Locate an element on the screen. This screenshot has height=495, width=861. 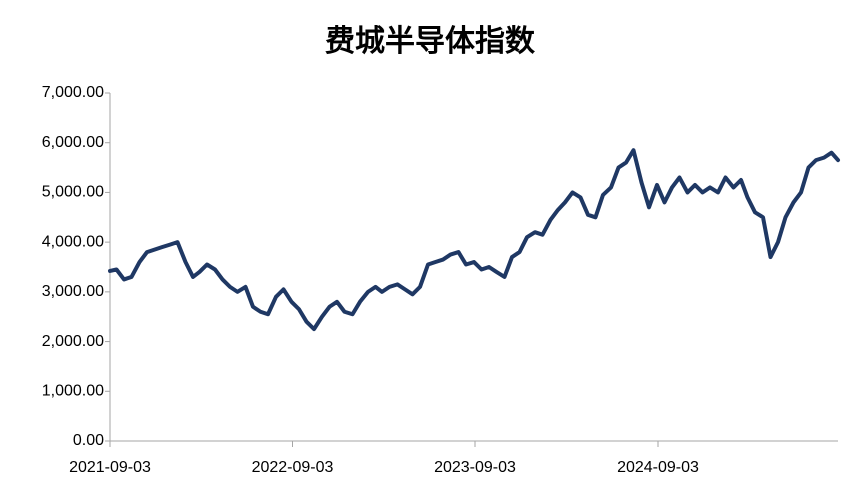
x-tick-label: 2021-09-03 is located at coordinates (110, 467).